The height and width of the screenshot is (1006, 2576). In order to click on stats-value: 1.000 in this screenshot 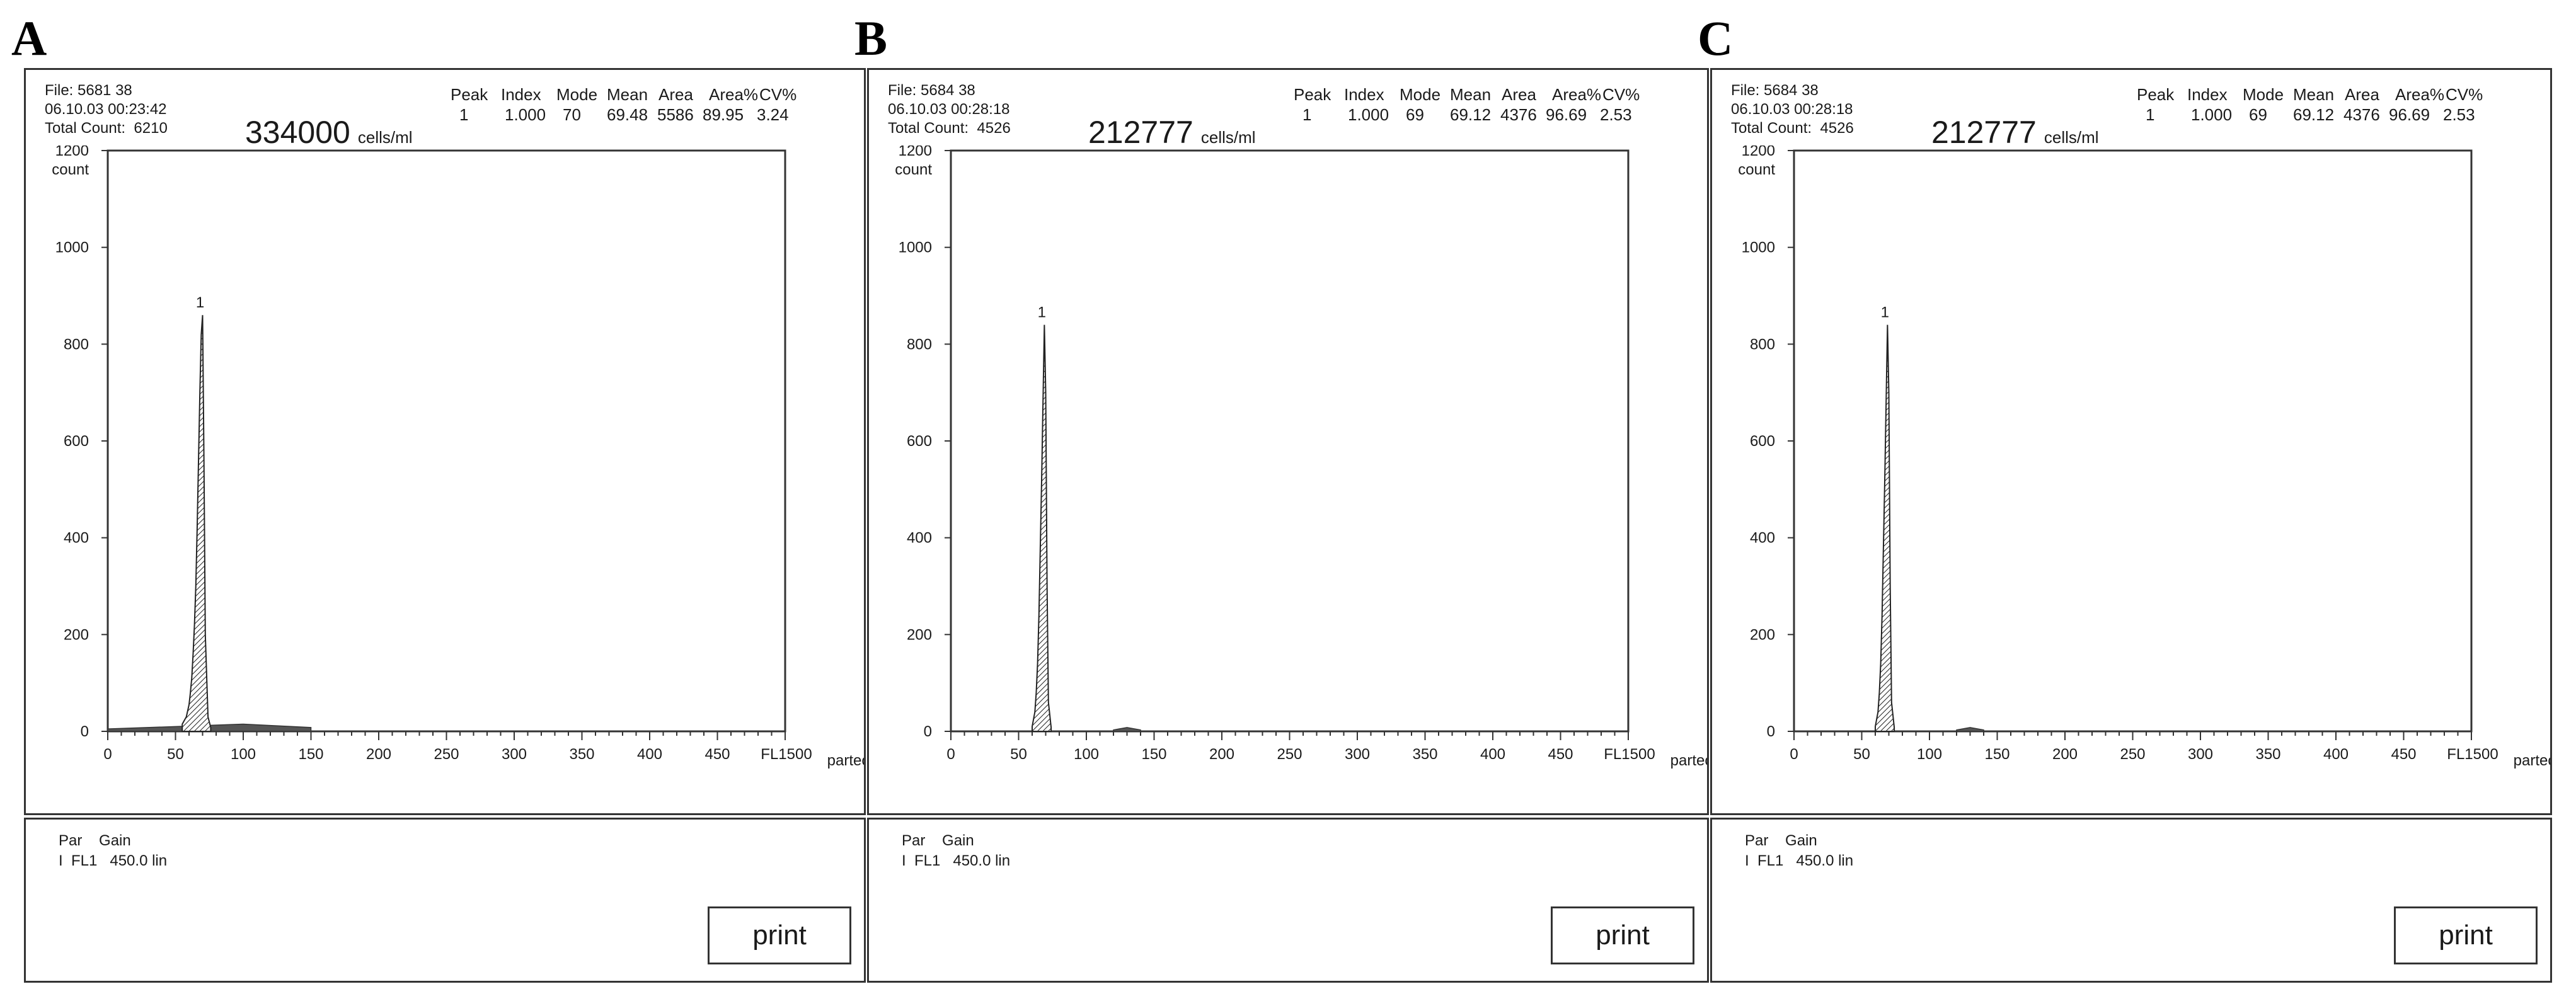, I will do `click(2212, 114)`.